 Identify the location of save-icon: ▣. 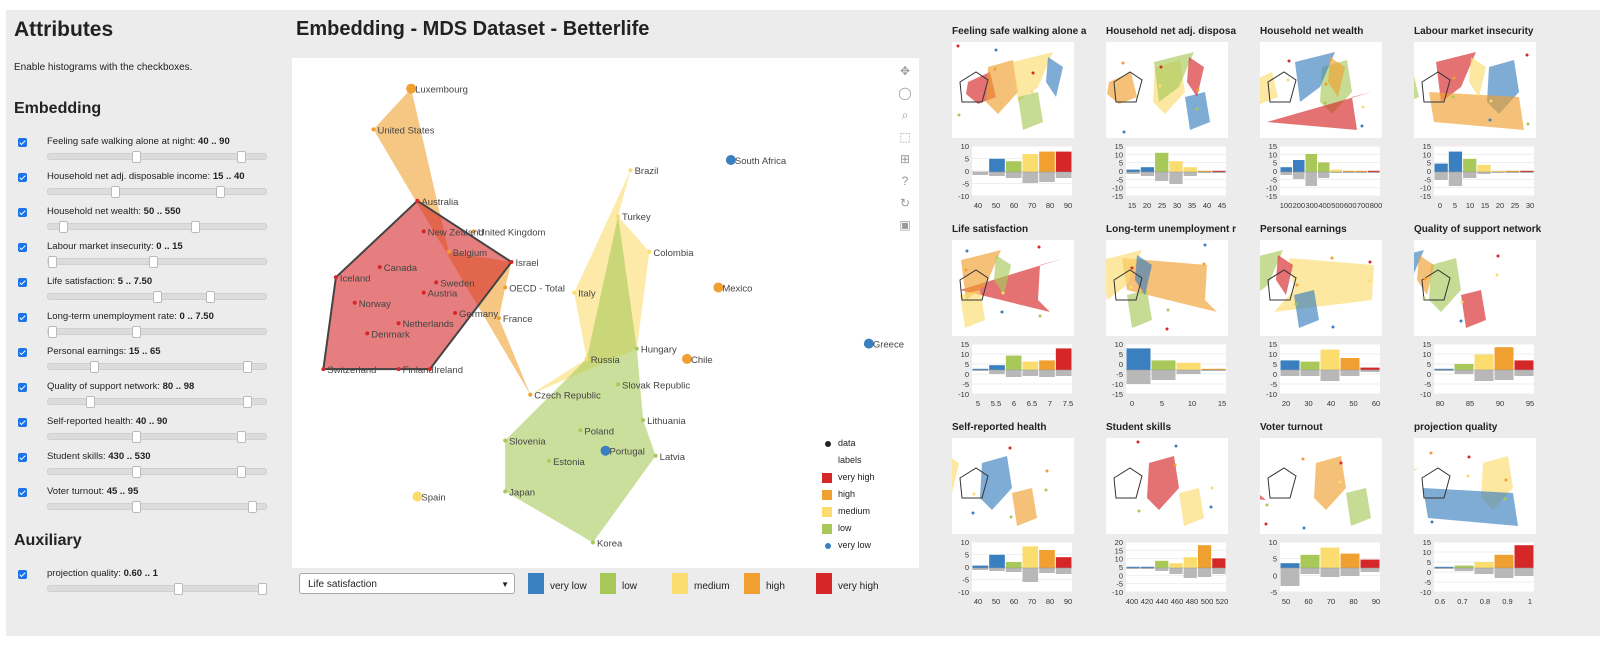
(905, 225).